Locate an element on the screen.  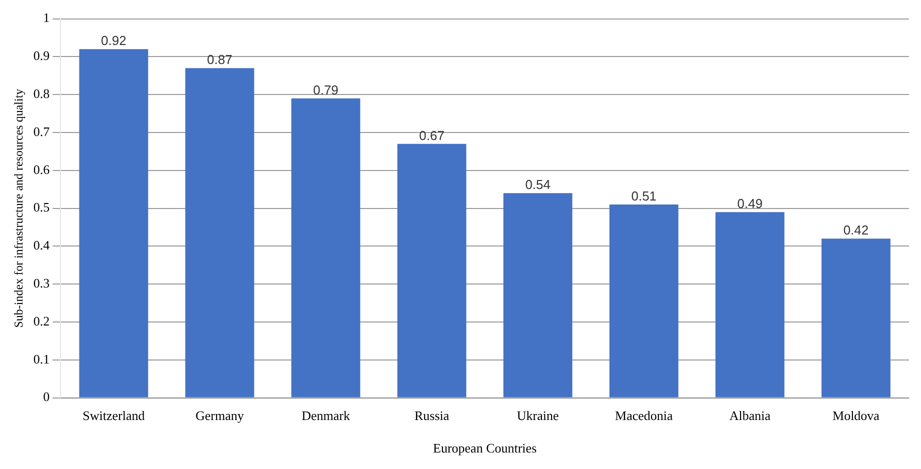
x-tick-label: Germany is located at coordinates (220, 416).